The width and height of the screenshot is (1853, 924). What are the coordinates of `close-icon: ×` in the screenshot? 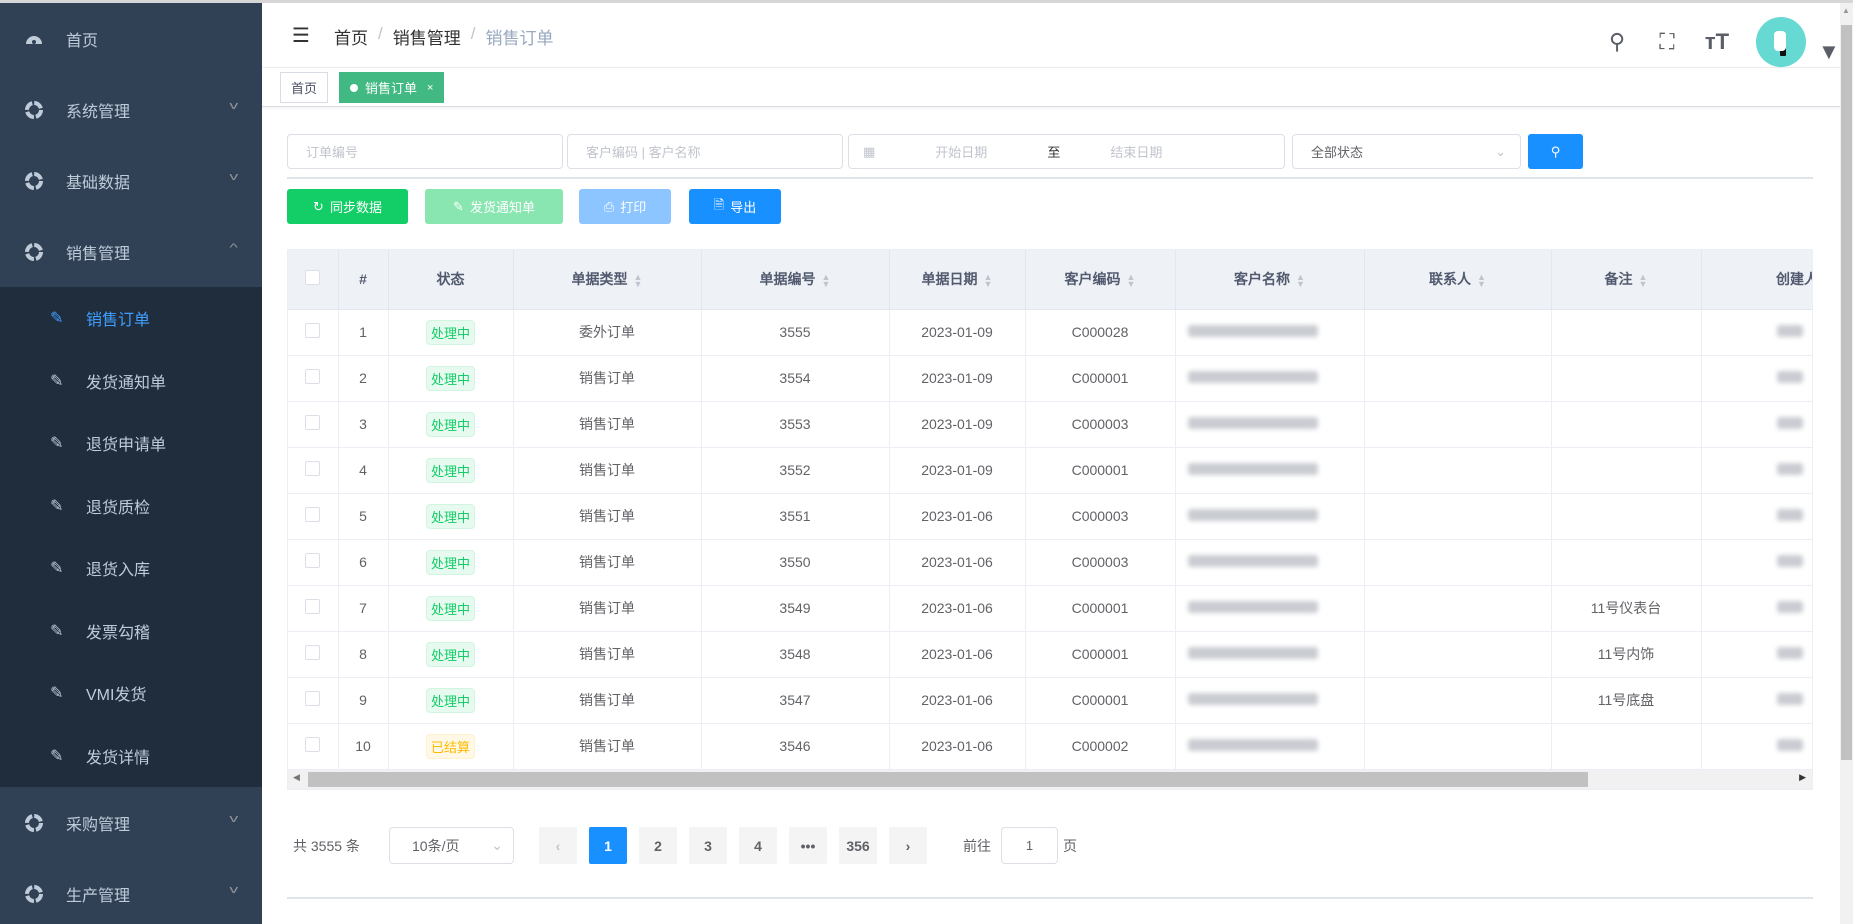 It's located at (430, 87).